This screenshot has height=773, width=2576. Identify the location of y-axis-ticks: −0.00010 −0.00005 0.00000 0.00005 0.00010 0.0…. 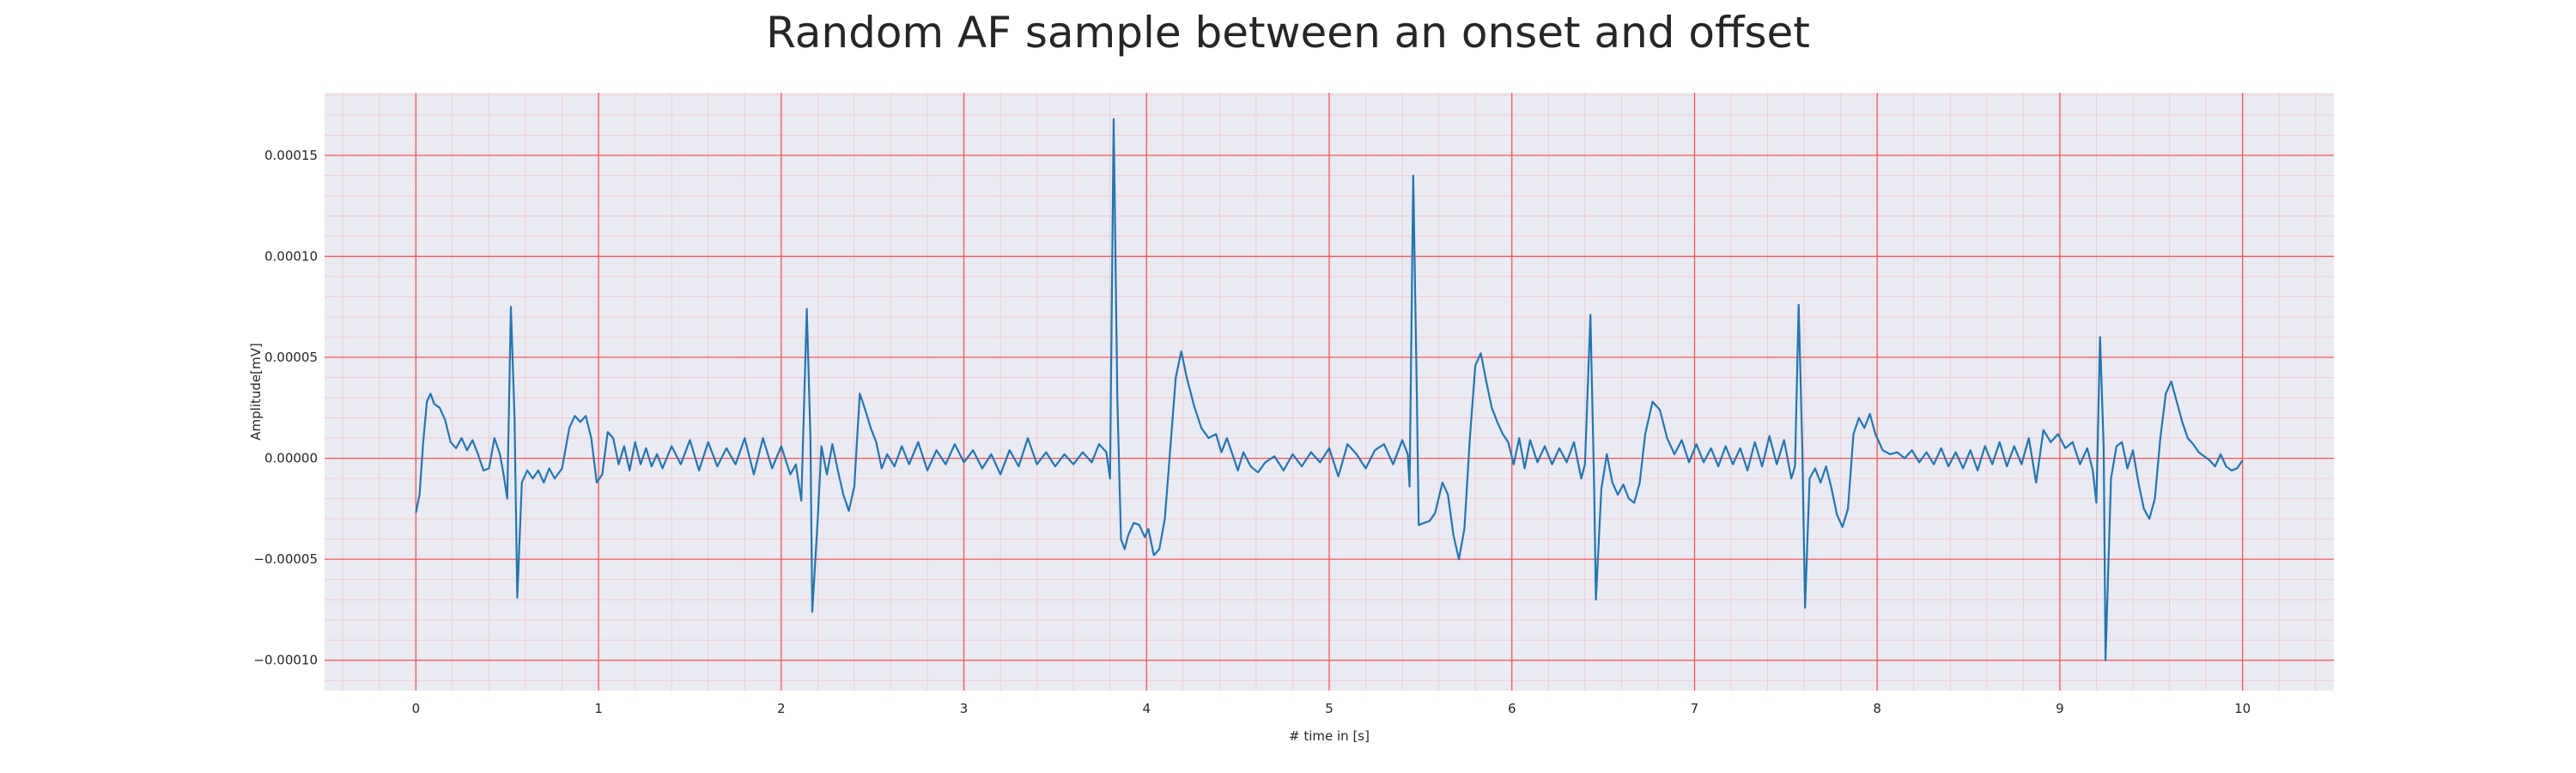
(285, 408).